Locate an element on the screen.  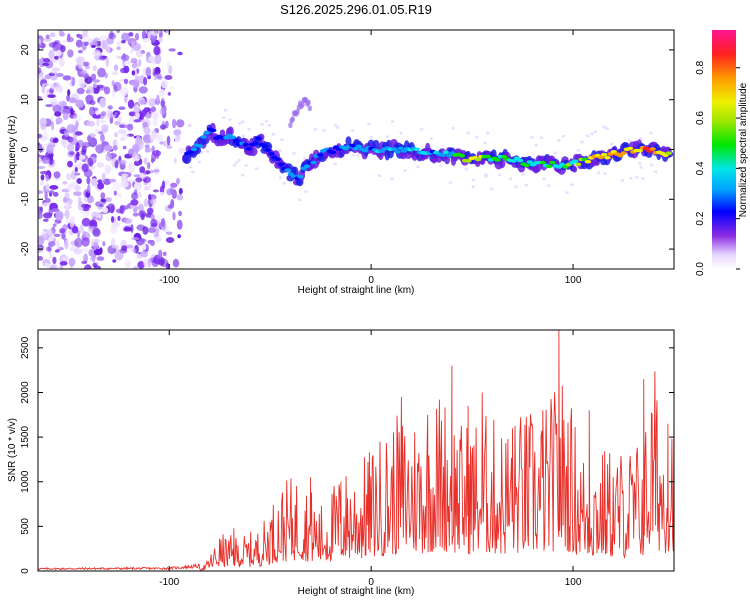
spectrogram-y-label: Frequency (Hz) is located at coordinates (12, 150).